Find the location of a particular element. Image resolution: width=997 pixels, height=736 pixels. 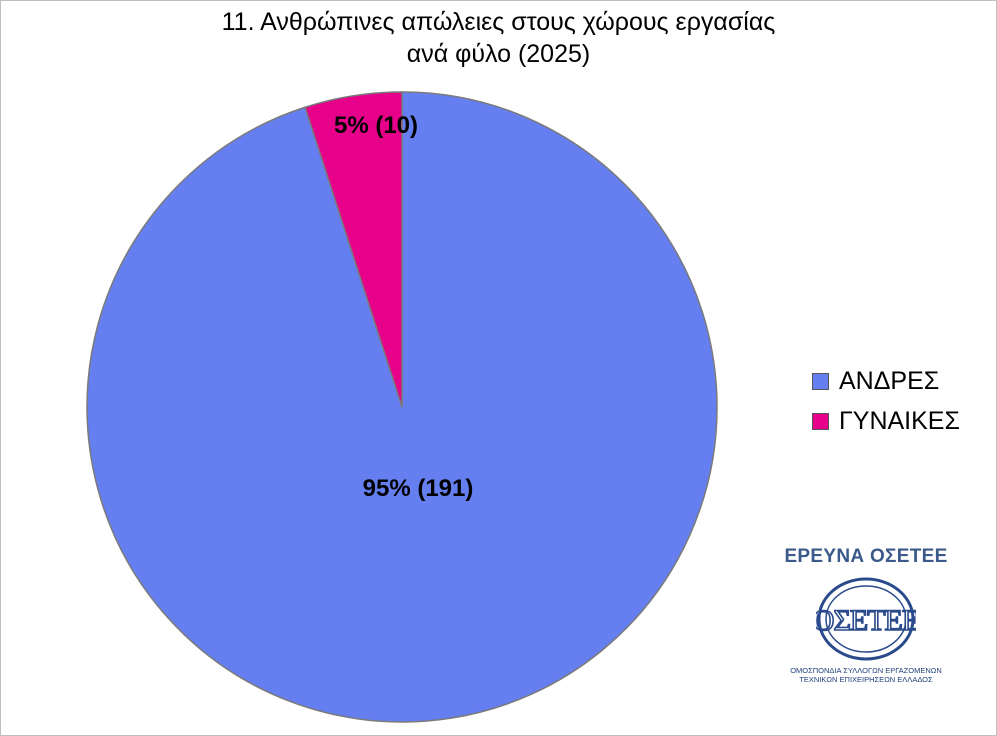

chart-title-line-2: ανά φύλο (2025) is located at coordinates (498, 54).